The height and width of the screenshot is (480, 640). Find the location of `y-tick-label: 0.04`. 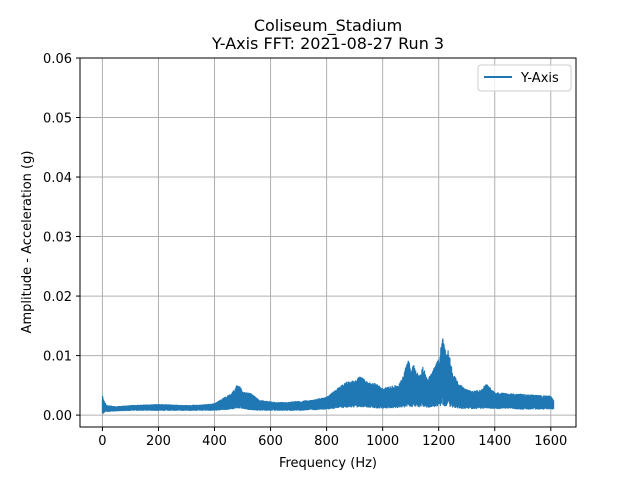

y-tick-label: 0.04 is located at coordinates (57, 178).